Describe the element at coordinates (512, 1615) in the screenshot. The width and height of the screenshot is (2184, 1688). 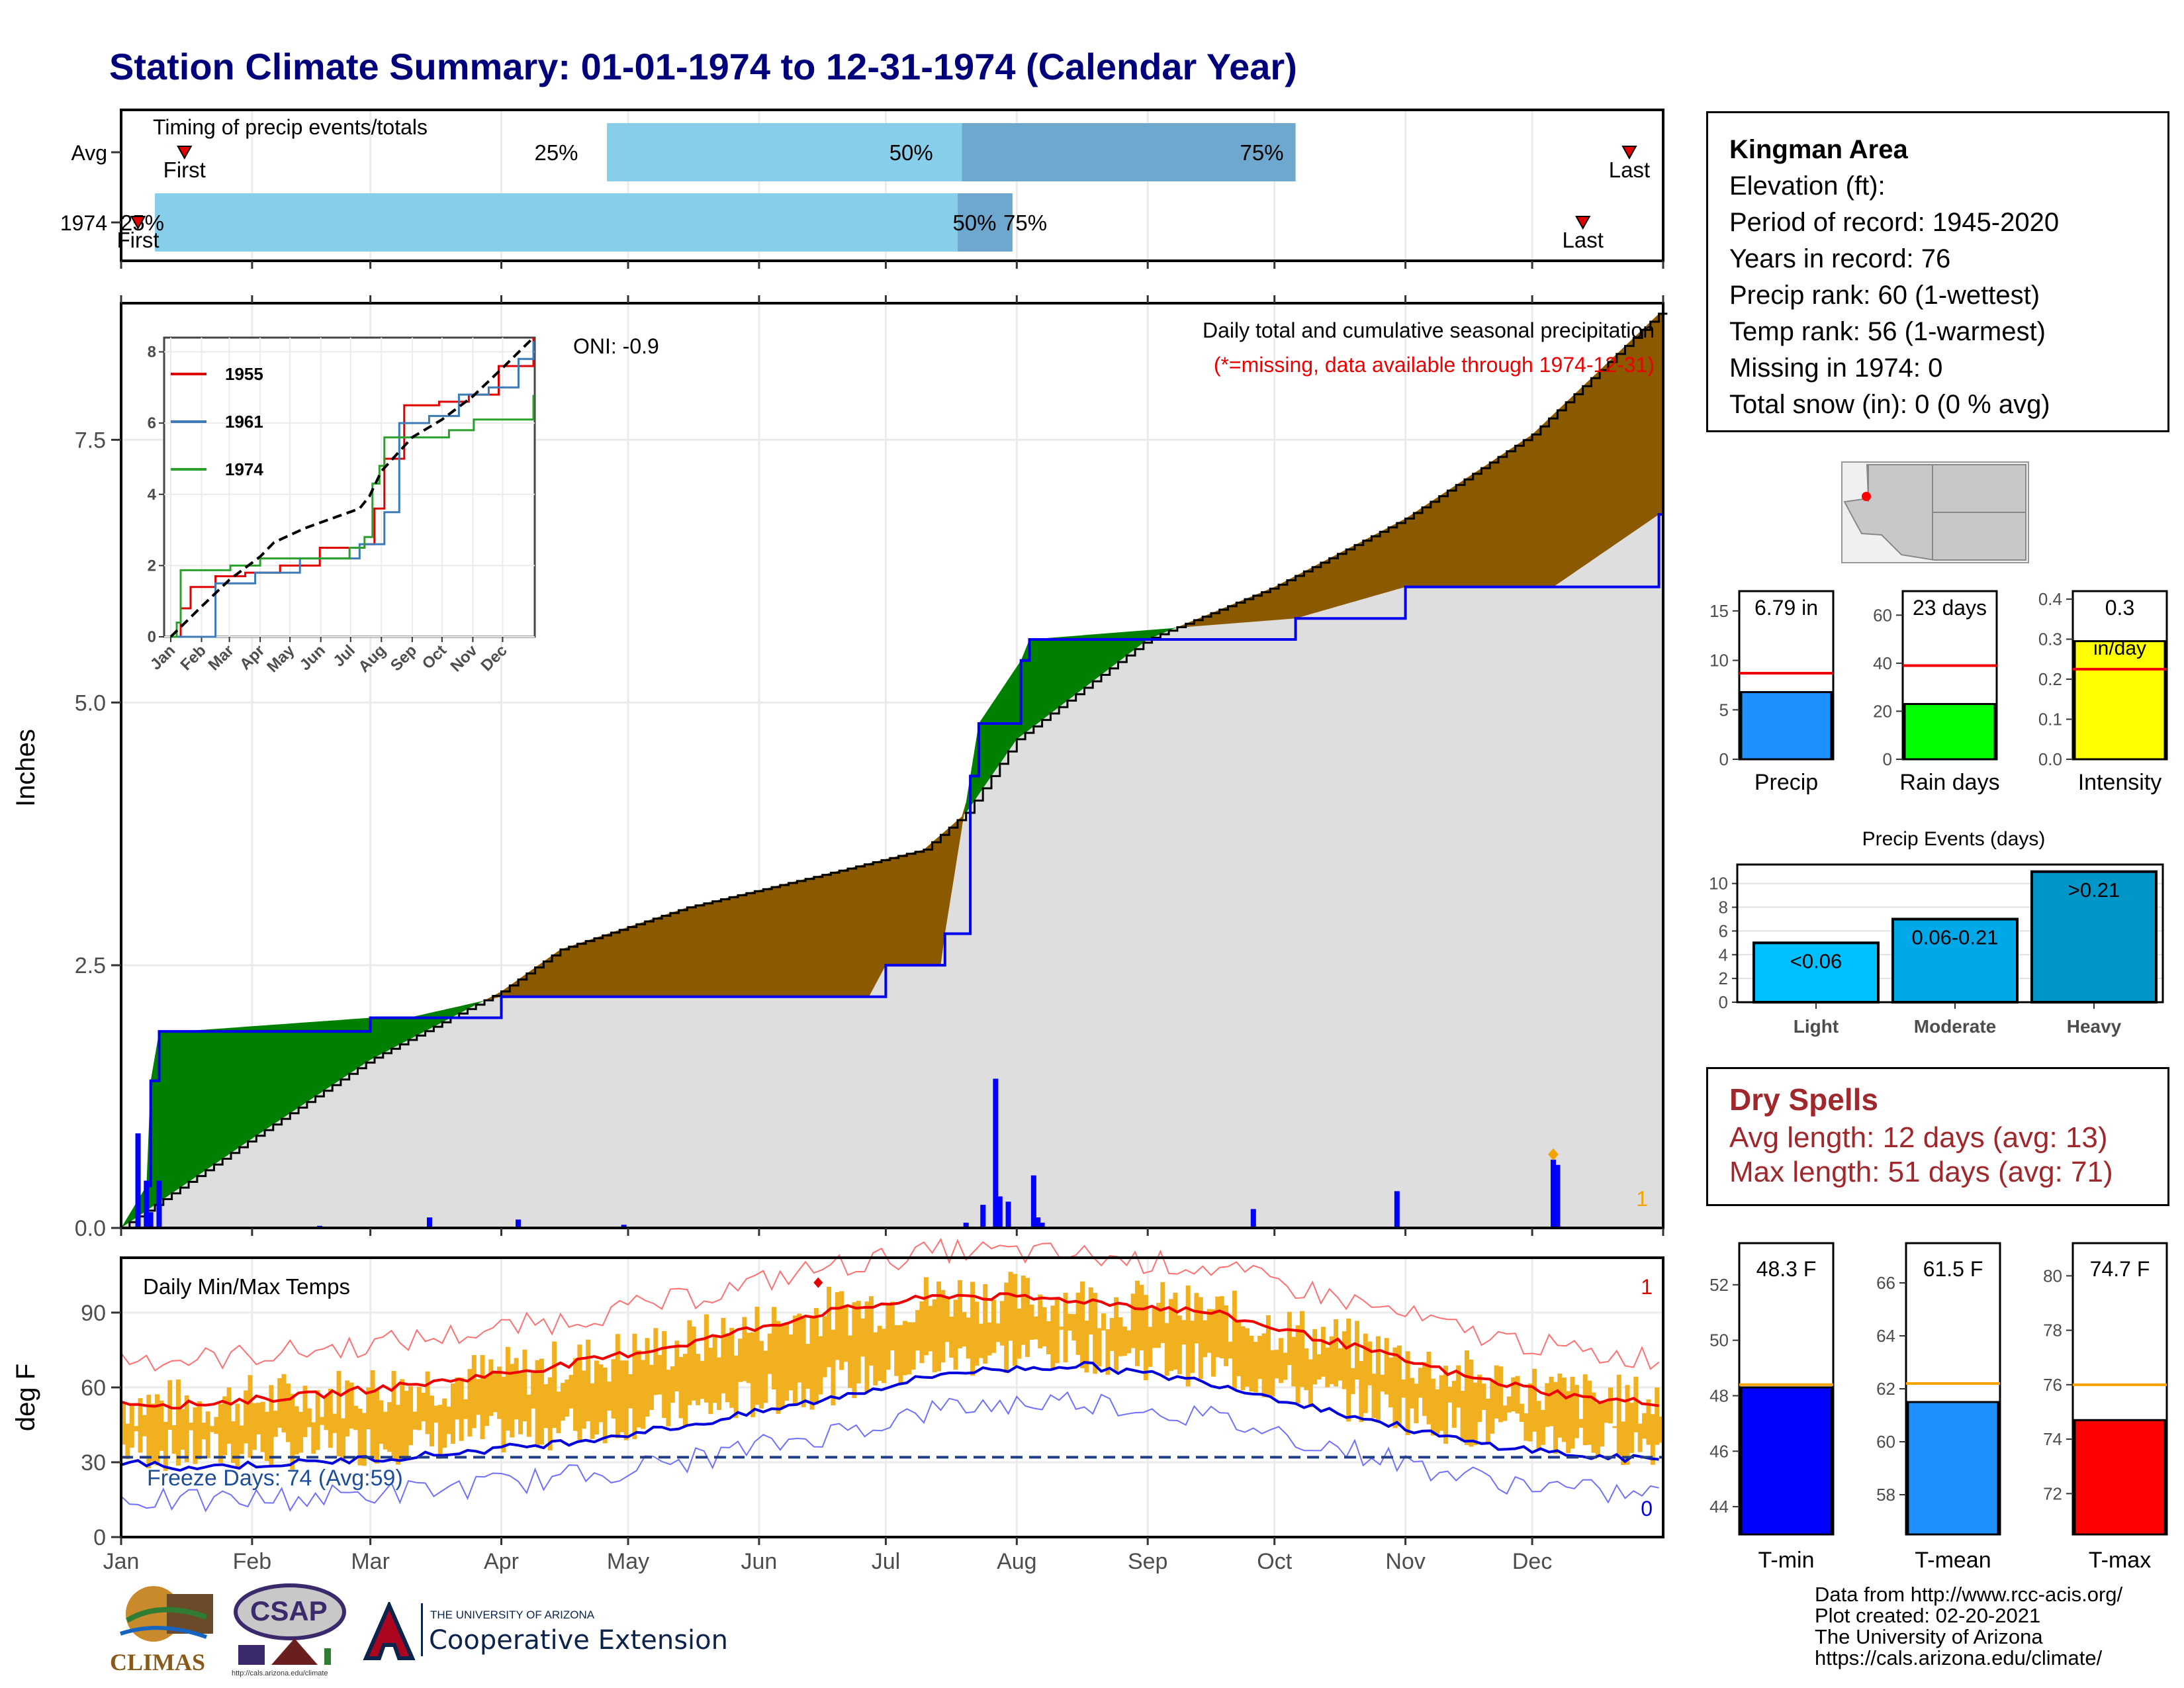
I see `ua-small-text: THE UNIVERSITY OF ARIZONA` at that location.